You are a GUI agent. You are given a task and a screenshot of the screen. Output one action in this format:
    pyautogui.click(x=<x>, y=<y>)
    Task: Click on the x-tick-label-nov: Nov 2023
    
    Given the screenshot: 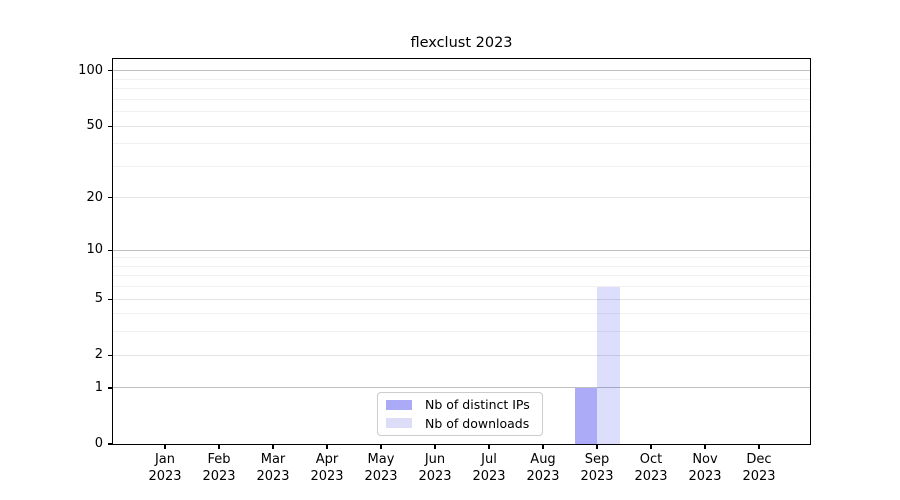 What is the action you would take?
    pyautogui.click(x=705, y=468)
    